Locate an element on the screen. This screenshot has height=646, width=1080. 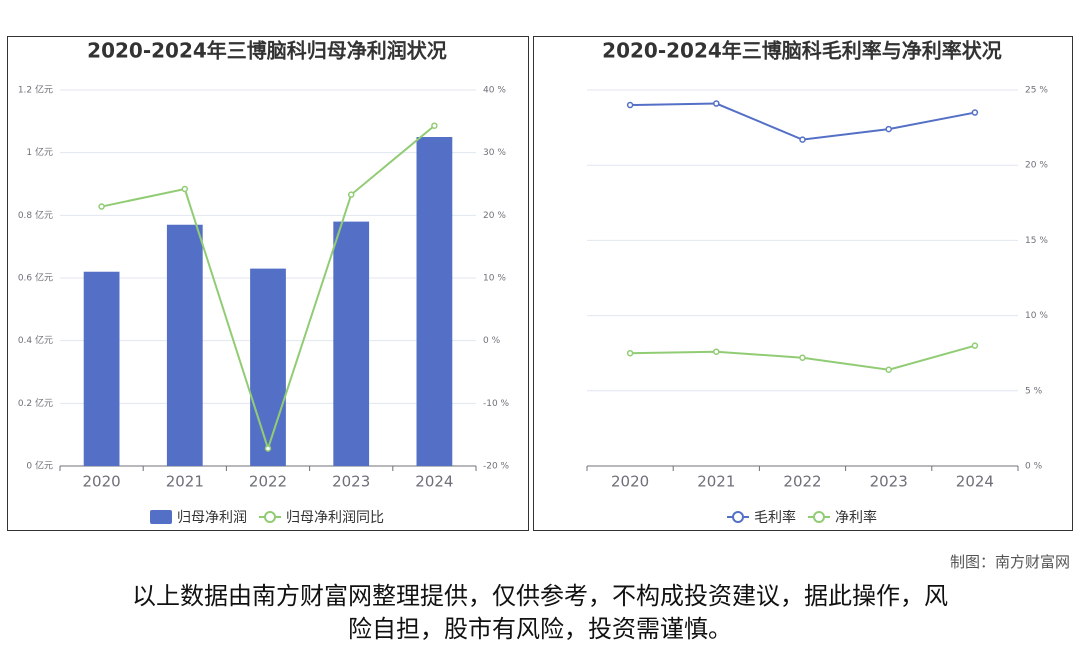
y-tick-label: 5 % is located at coordinates (1034, 391).